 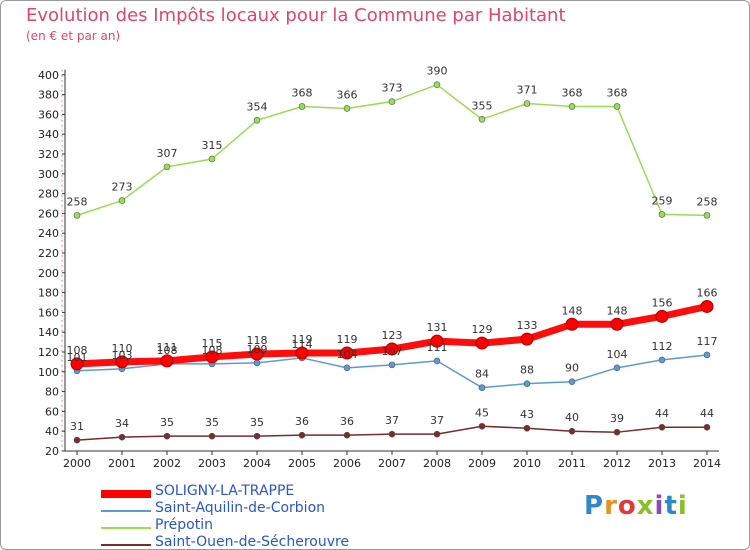 I want to click on x-tick-label: 2014, so click(x=707, y=463).